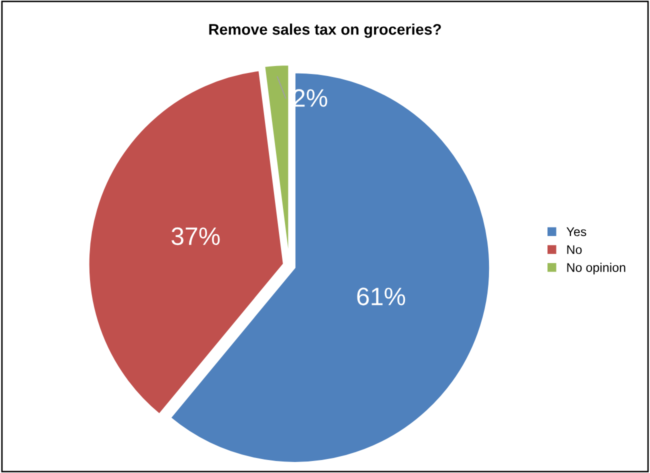  I want to click on chart-title: Remove sales tax on groceries?, so click(325, 31).